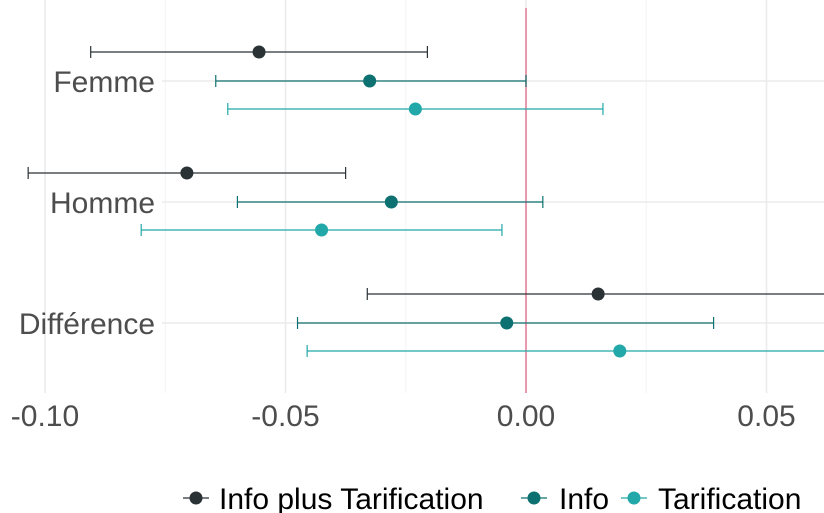 The width and height of the screenshot is (824, 513). I want to click on x-tick-label: 0.05, so click(766, 416).